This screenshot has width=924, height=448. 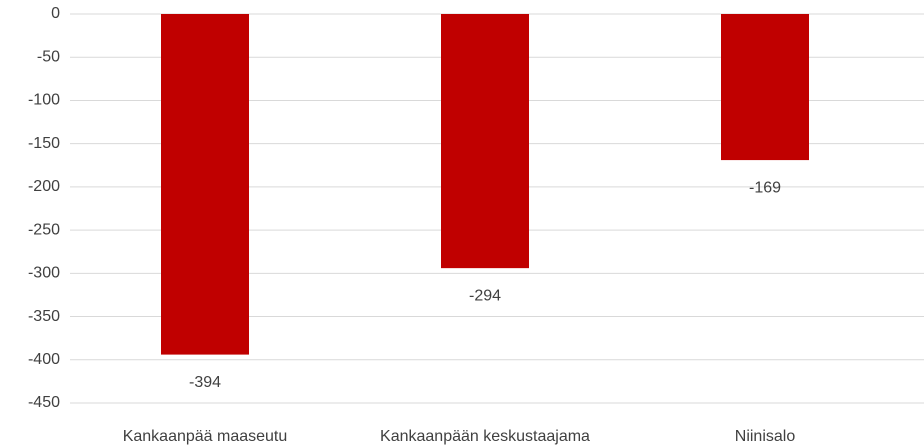 I want to click on y-tick-label: -200, so click(x=44, y=186).